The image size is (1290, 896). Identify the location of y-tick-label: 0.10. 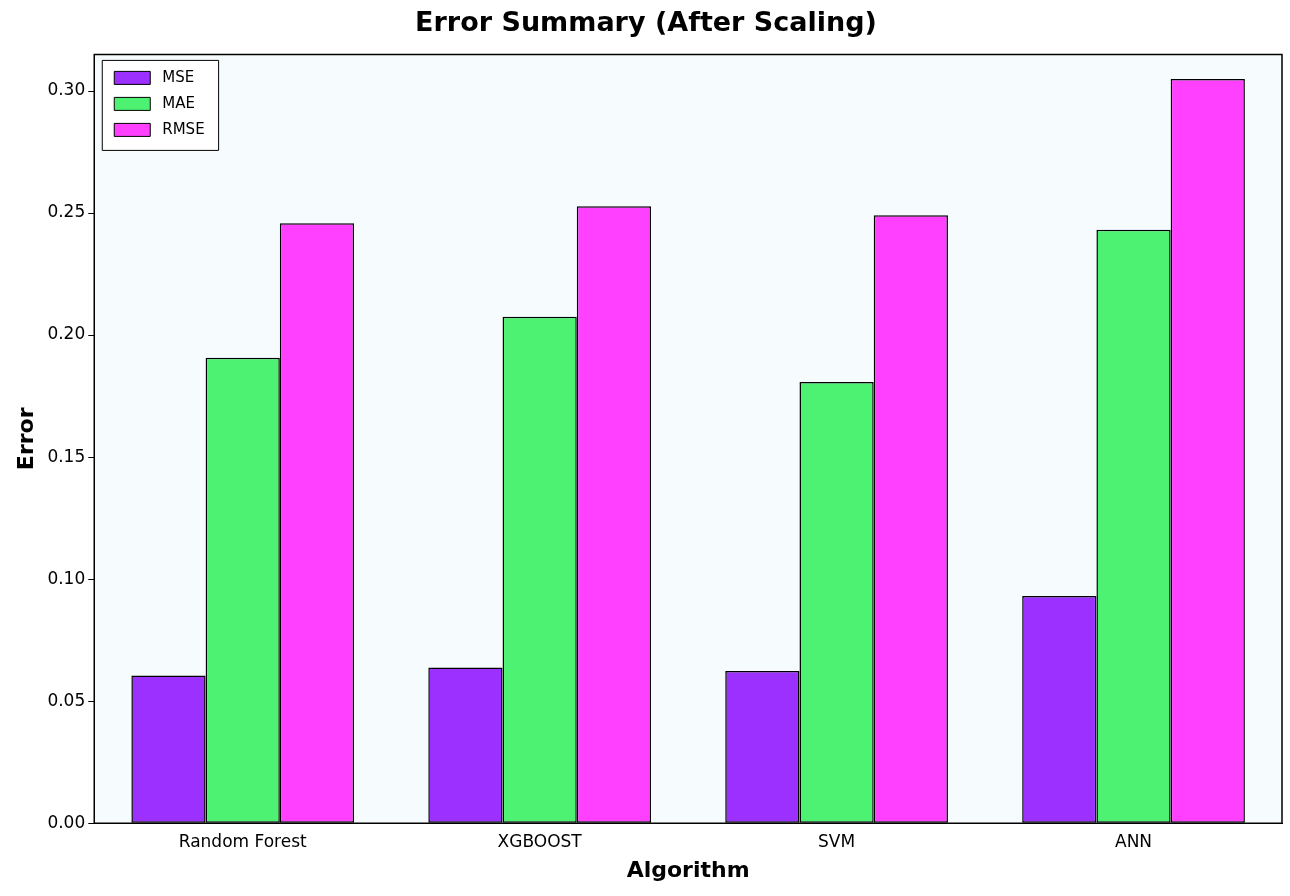
(66, 577).